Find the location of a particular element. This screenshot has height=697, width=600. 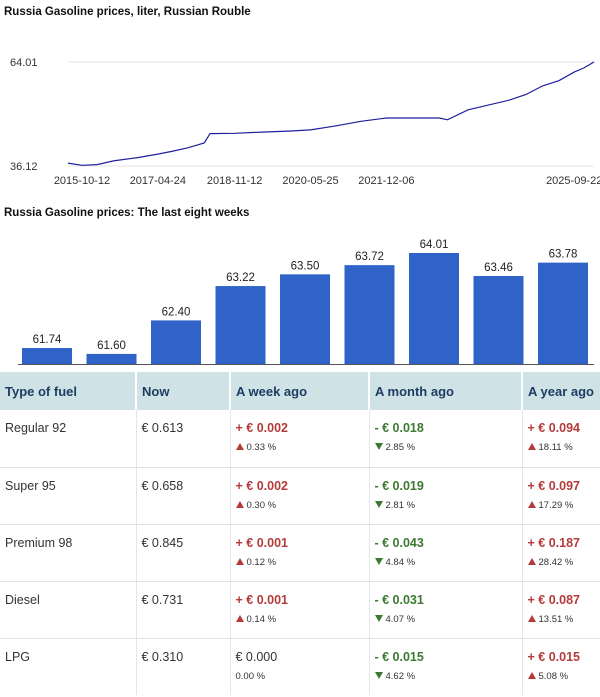

change-percent: 2.85 % is located at coordinates (448, 447).